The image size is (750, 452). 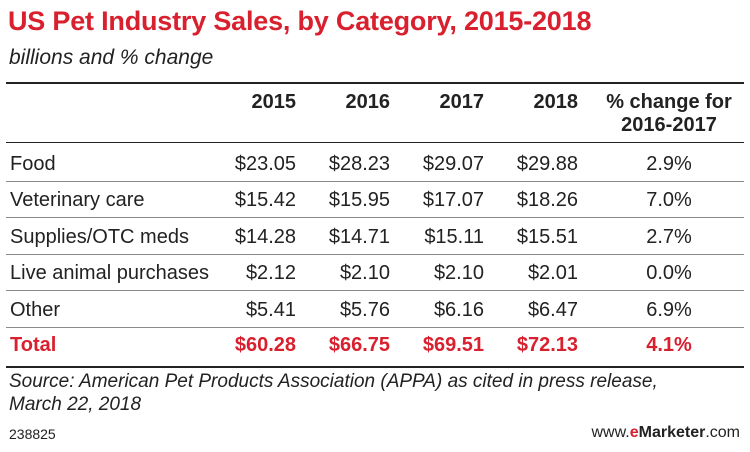 What do you see at coordinates (453, 200) in the screenshot?
I see `data-cell: $17.07` at bounding box center [453, 200].